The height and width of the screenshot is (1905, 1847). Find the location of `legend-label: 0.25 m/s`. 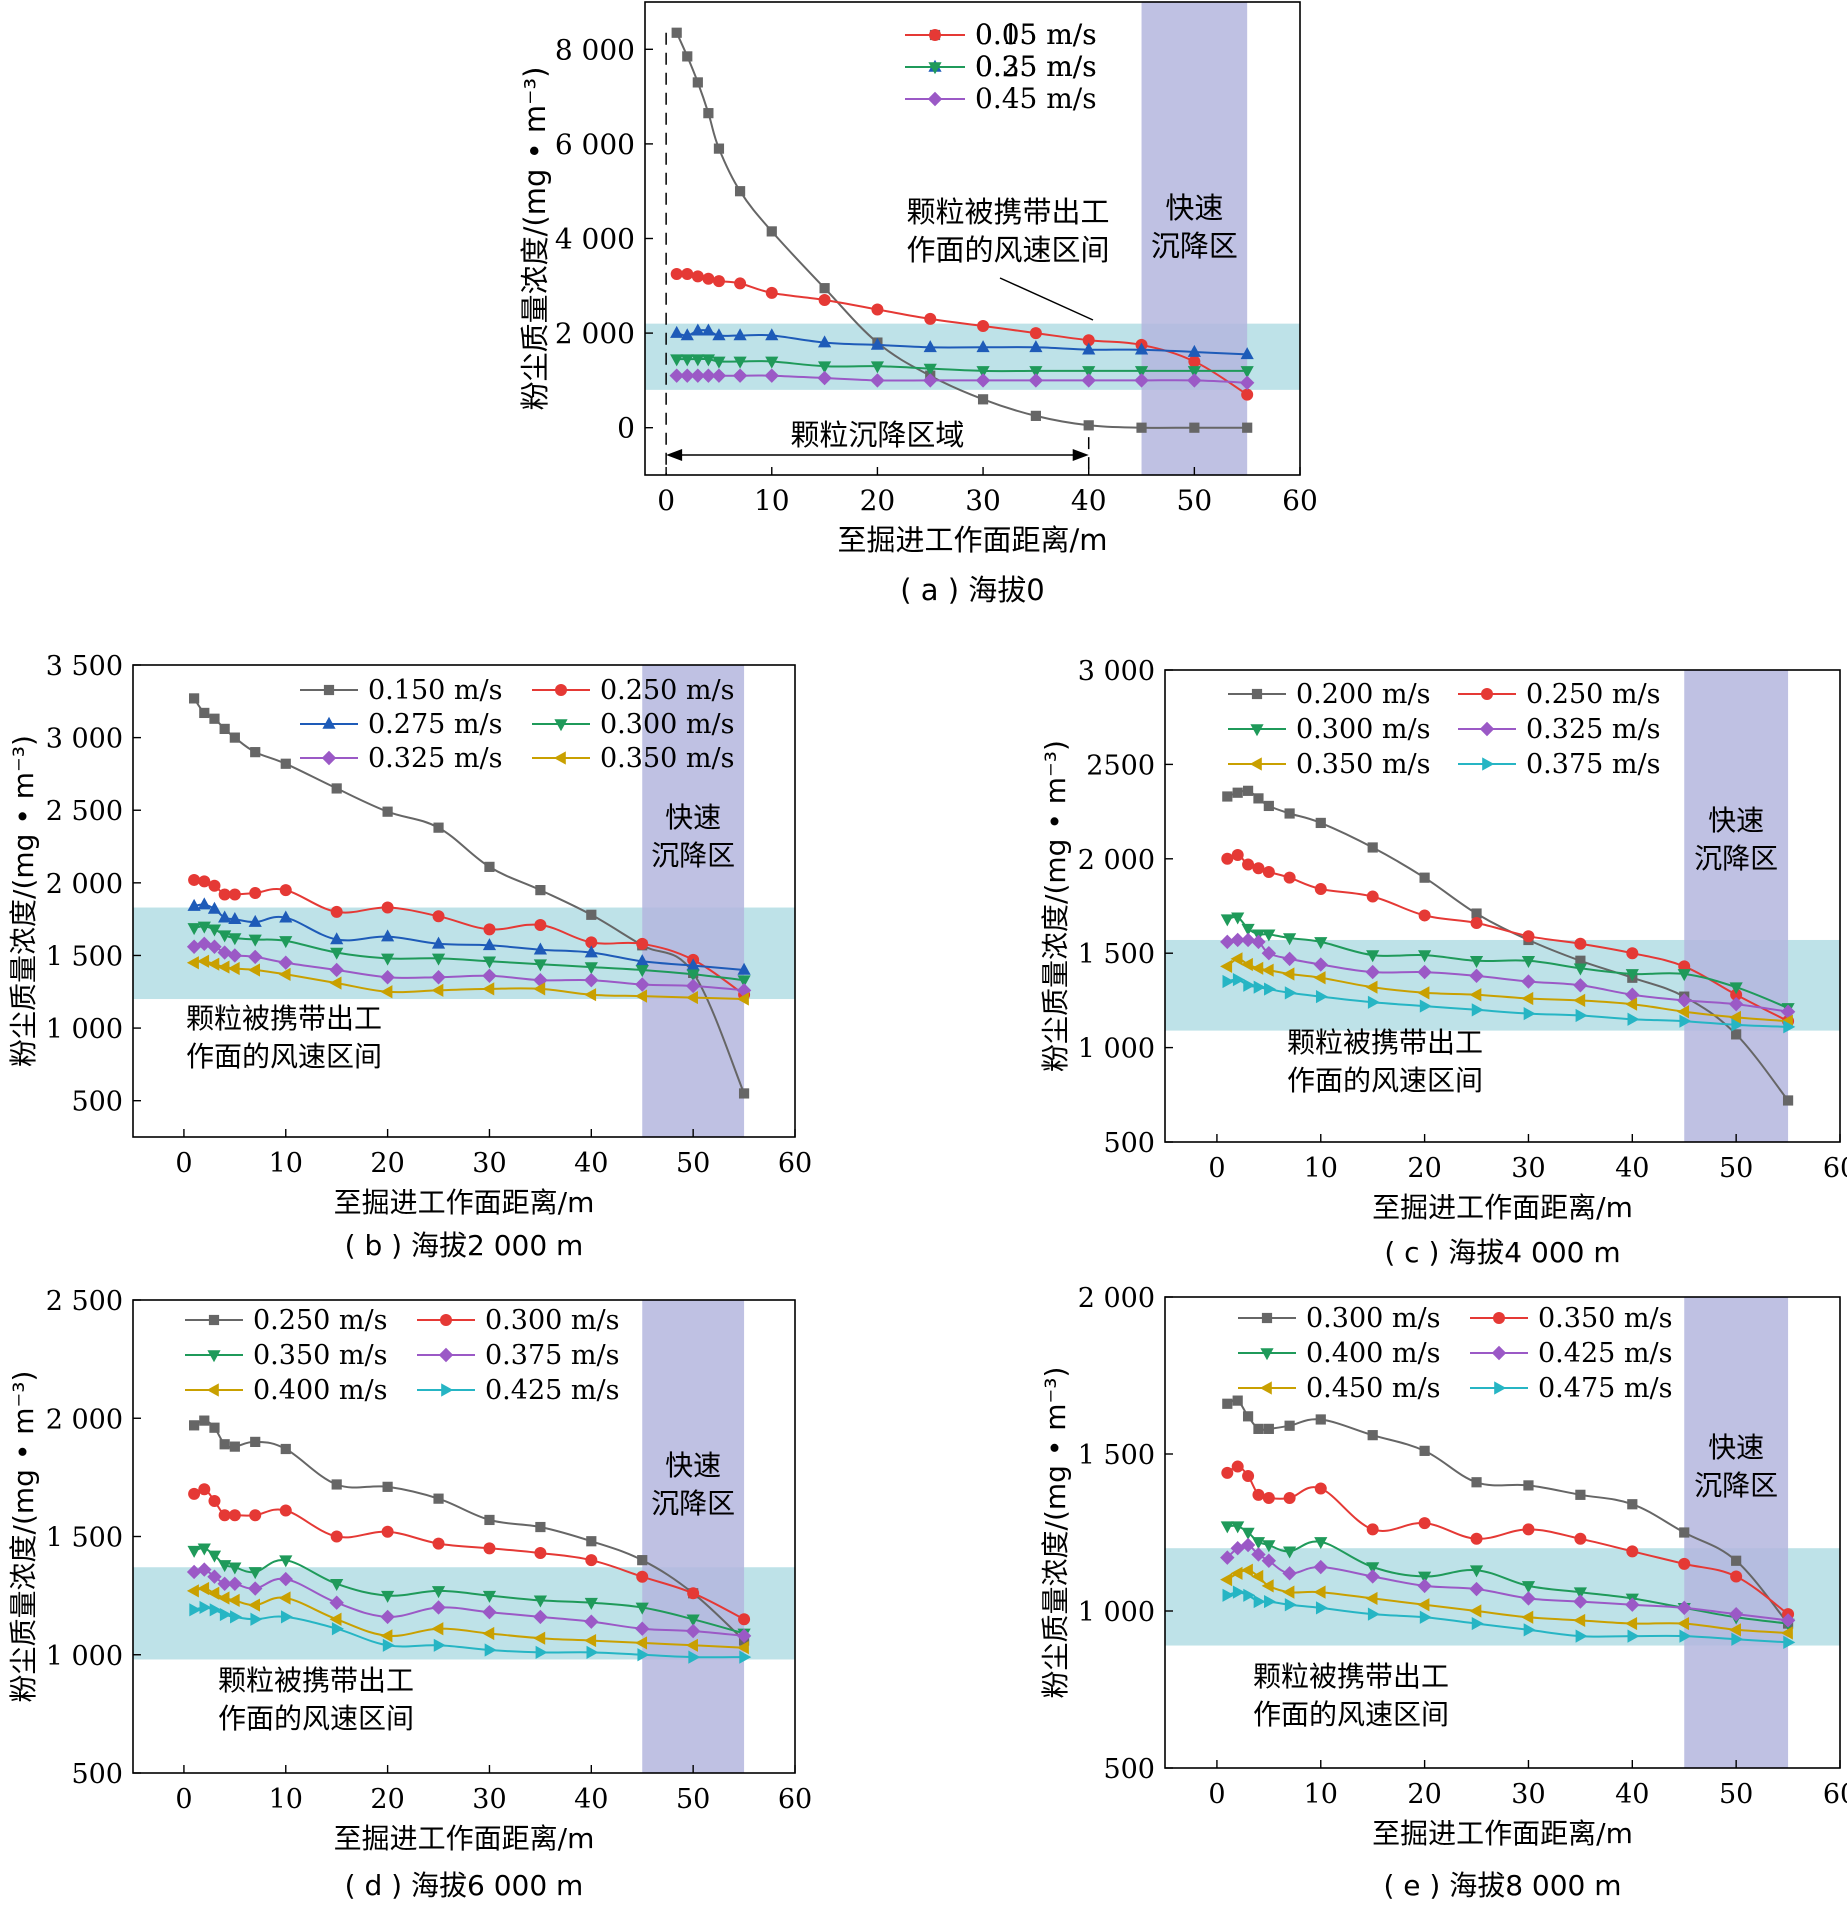

legend-label: 0.25 m/s is located at coordinates (1036, 66).